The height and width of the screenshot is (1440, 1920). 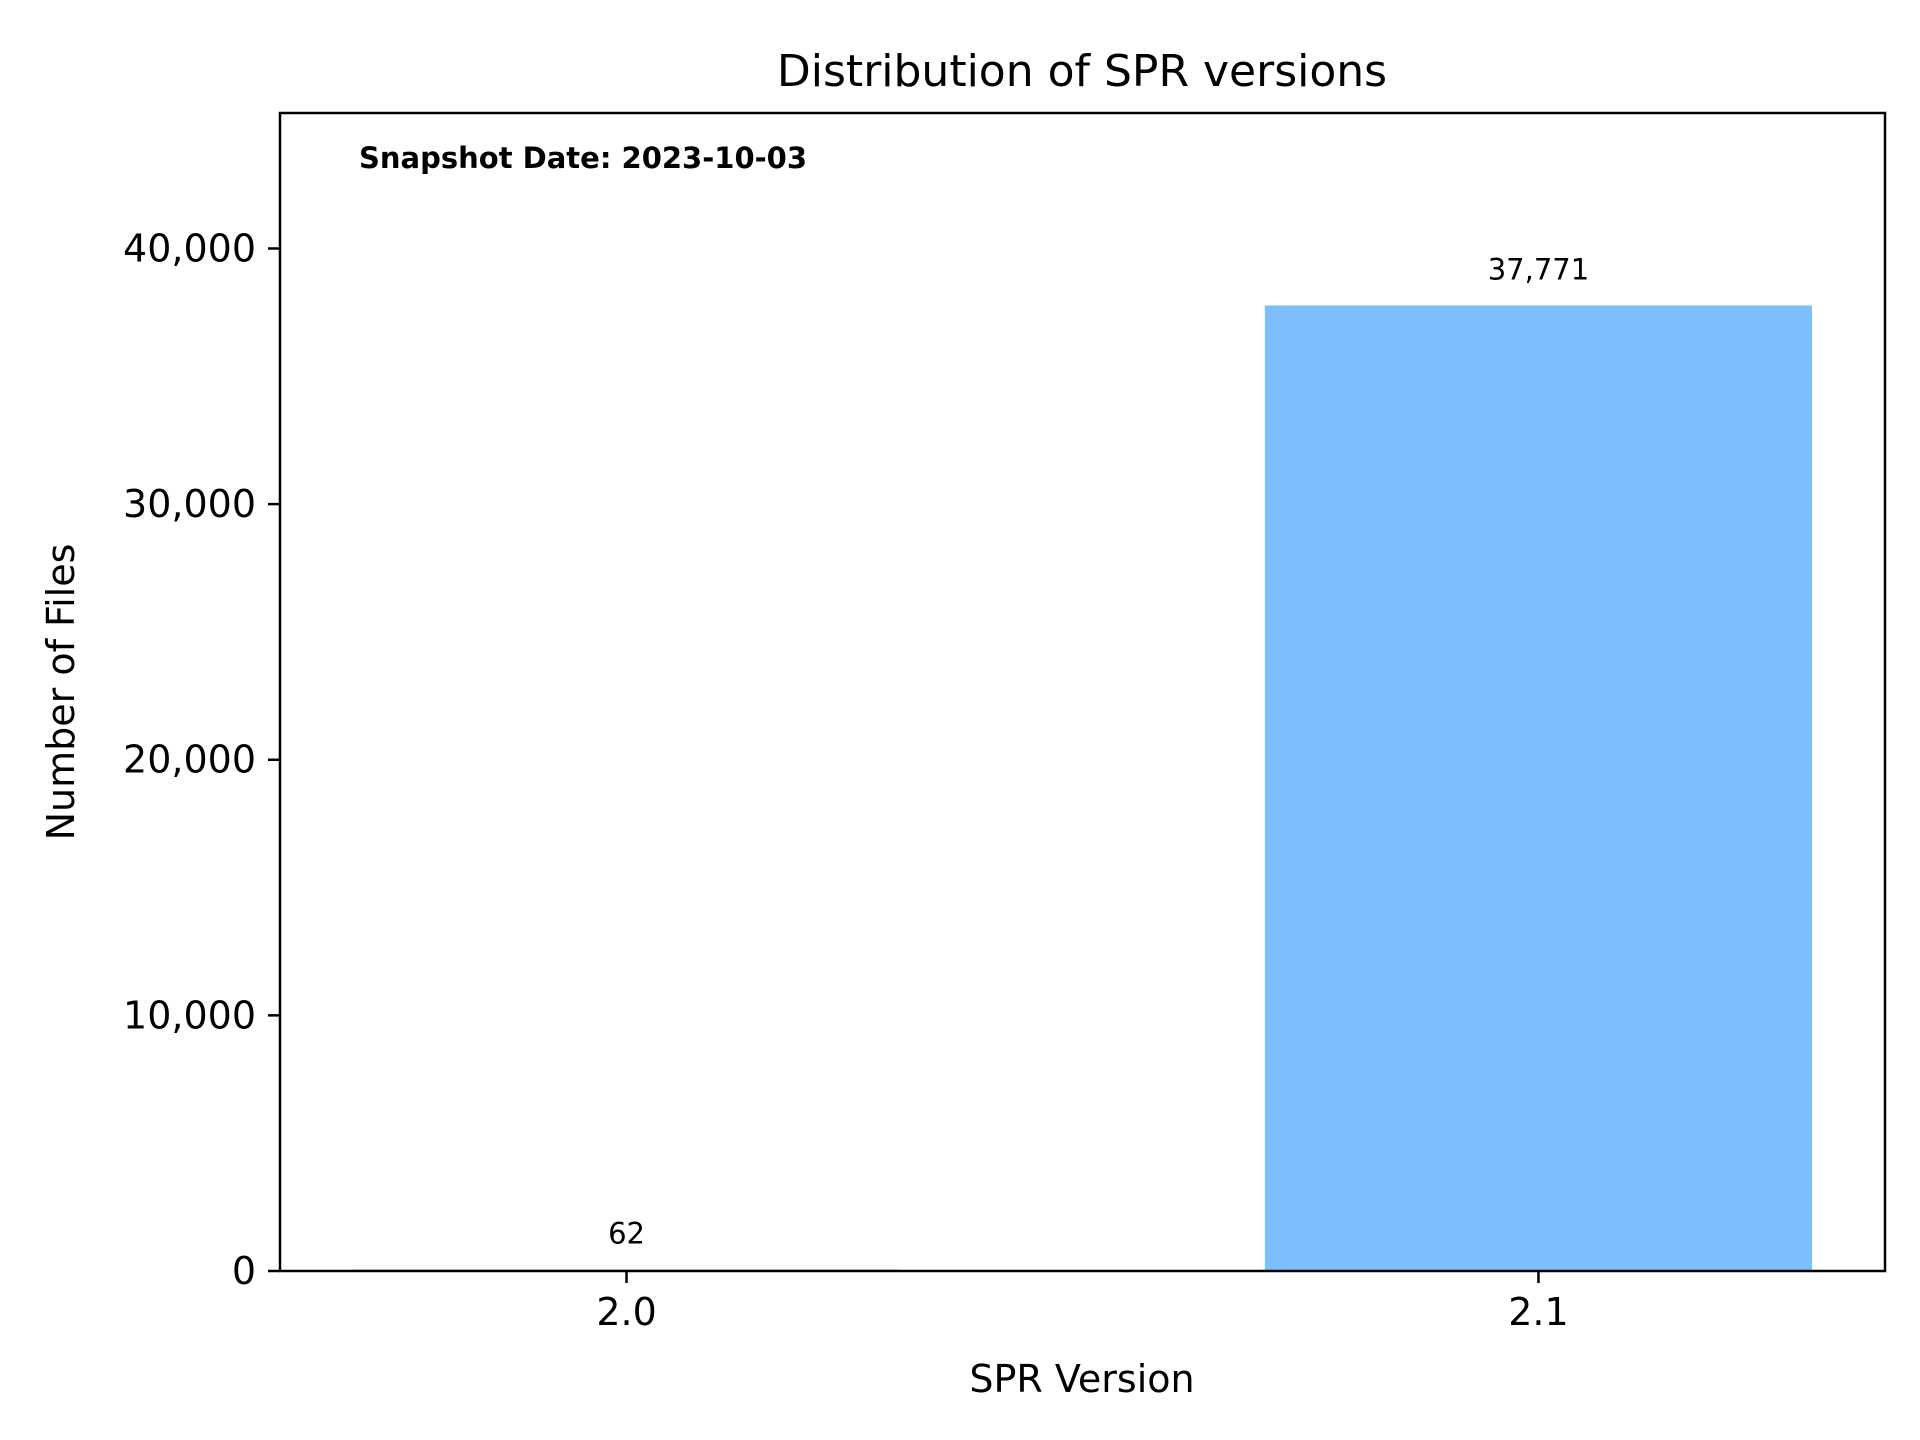 I want to click on y-tick-label: 40,000, so click(x=189, y=248).